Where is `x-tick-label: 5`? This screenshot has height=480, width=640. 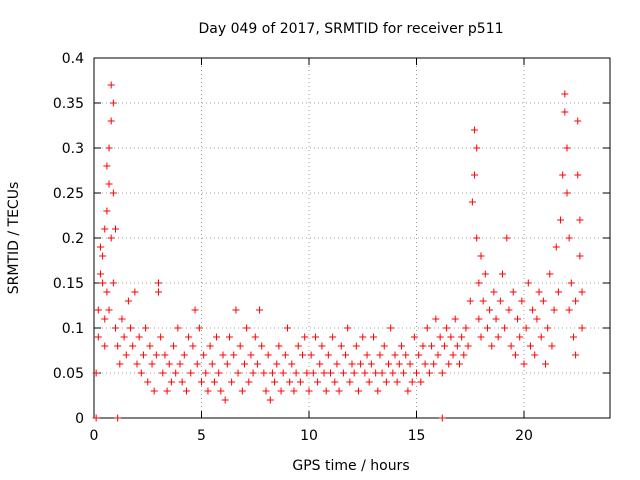 x-tick-label: 5 is located at coordinates (201, 436).